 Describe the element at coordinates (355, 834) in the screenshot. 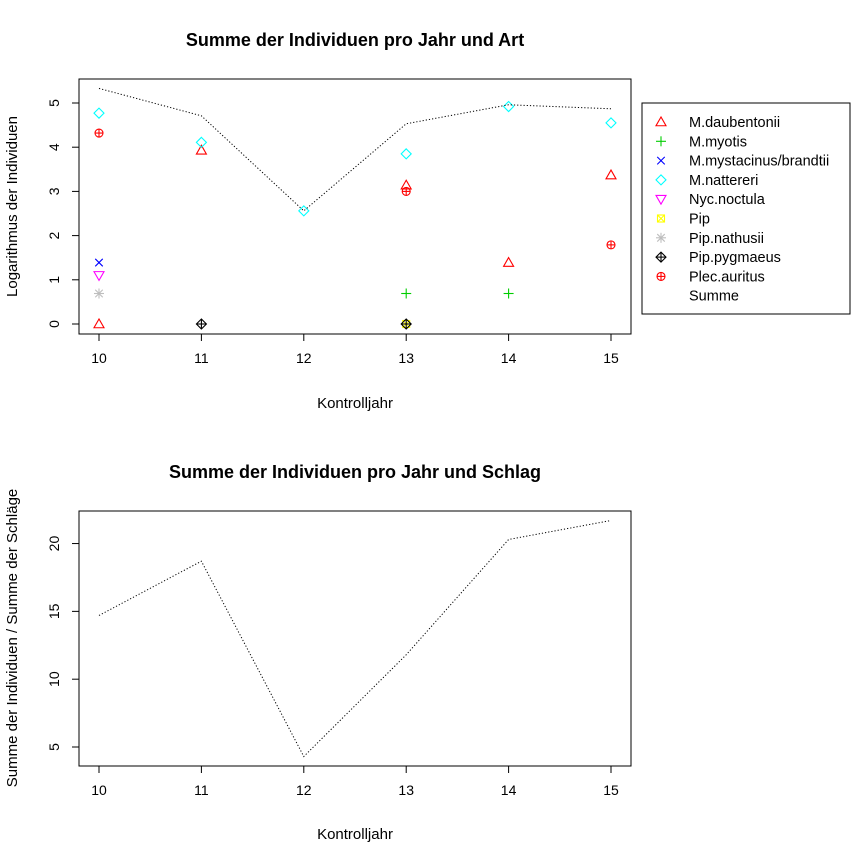

I see `chart2-x-label: Kontrolljahr` at that location.